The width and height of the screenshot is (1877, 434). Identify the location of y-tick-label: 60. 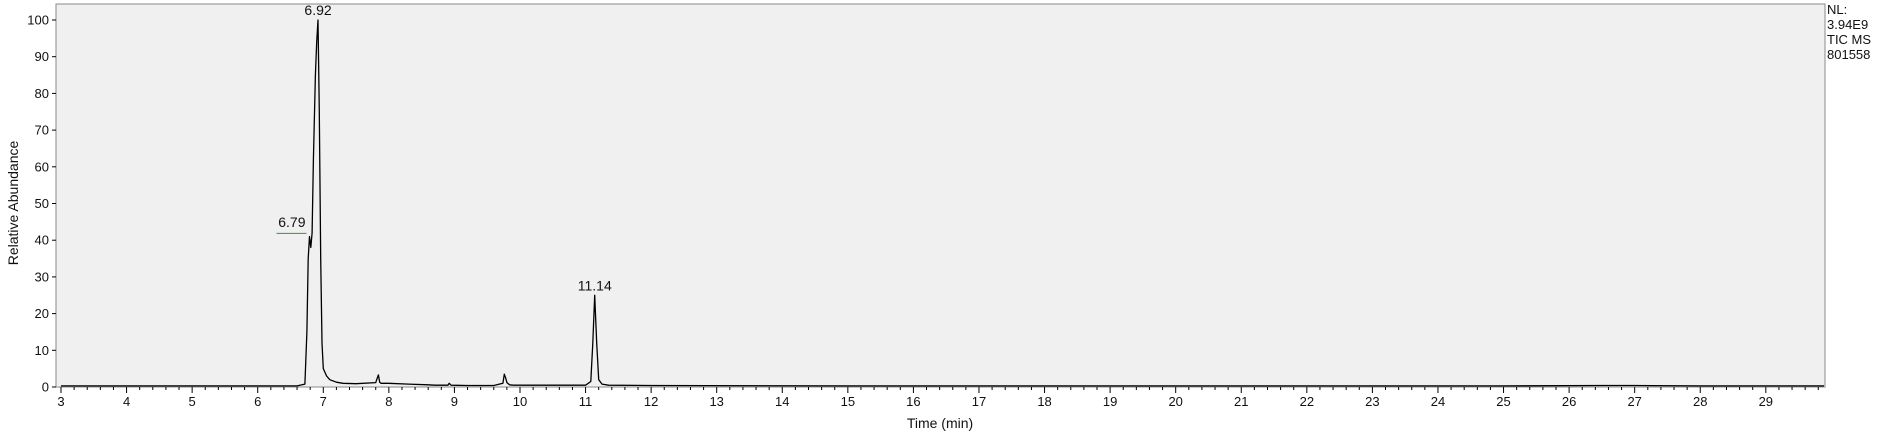
(42, 166).